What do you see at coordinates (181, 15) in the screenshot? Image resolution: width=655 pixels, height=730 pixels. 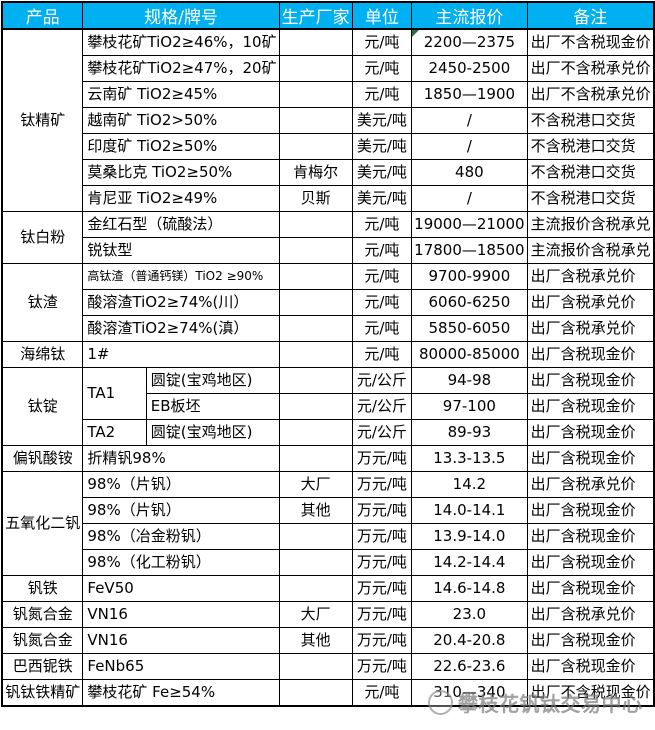 I see `col-header-spec: 规格/牌号` at bounding box center [181, 15].